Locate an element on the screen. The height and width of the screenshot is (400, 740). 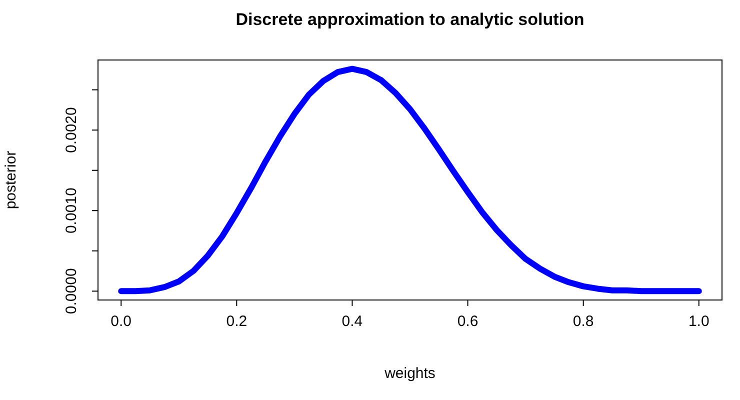
y-tick-label: 0.0020 is located at coordinates (71, 130).